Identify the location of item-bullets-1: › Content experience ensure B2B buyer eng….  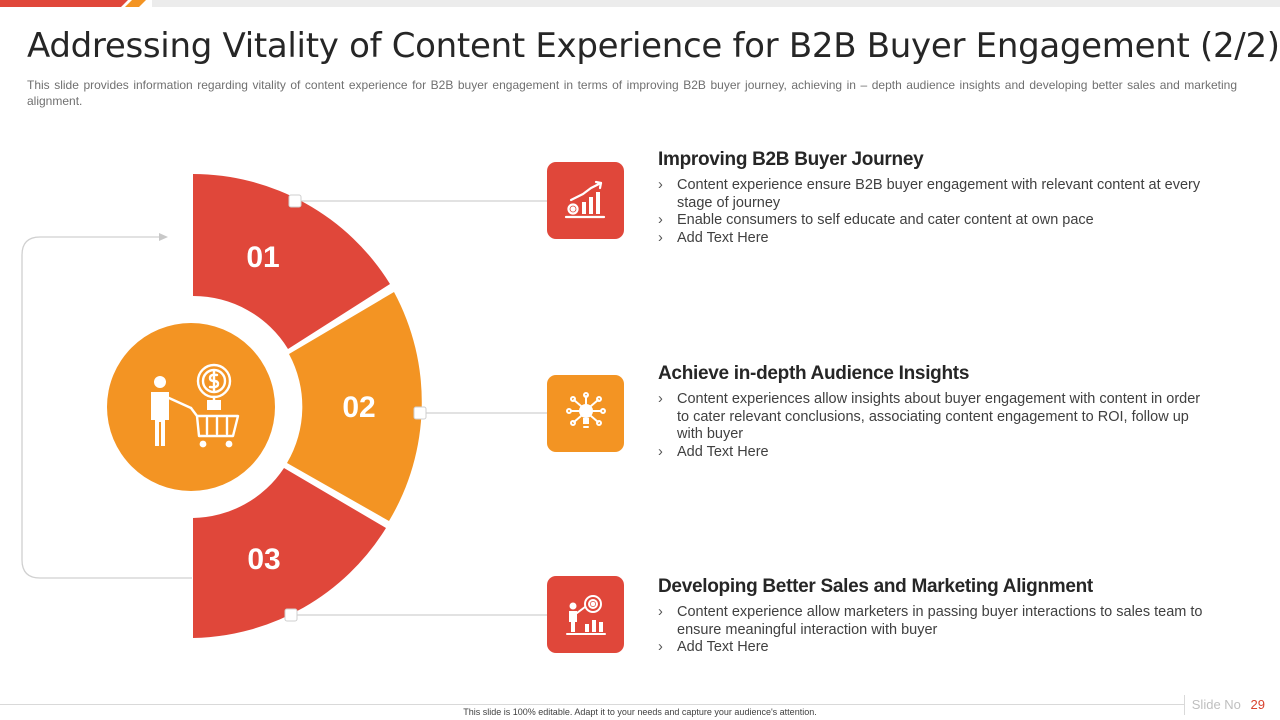
(930, 212).